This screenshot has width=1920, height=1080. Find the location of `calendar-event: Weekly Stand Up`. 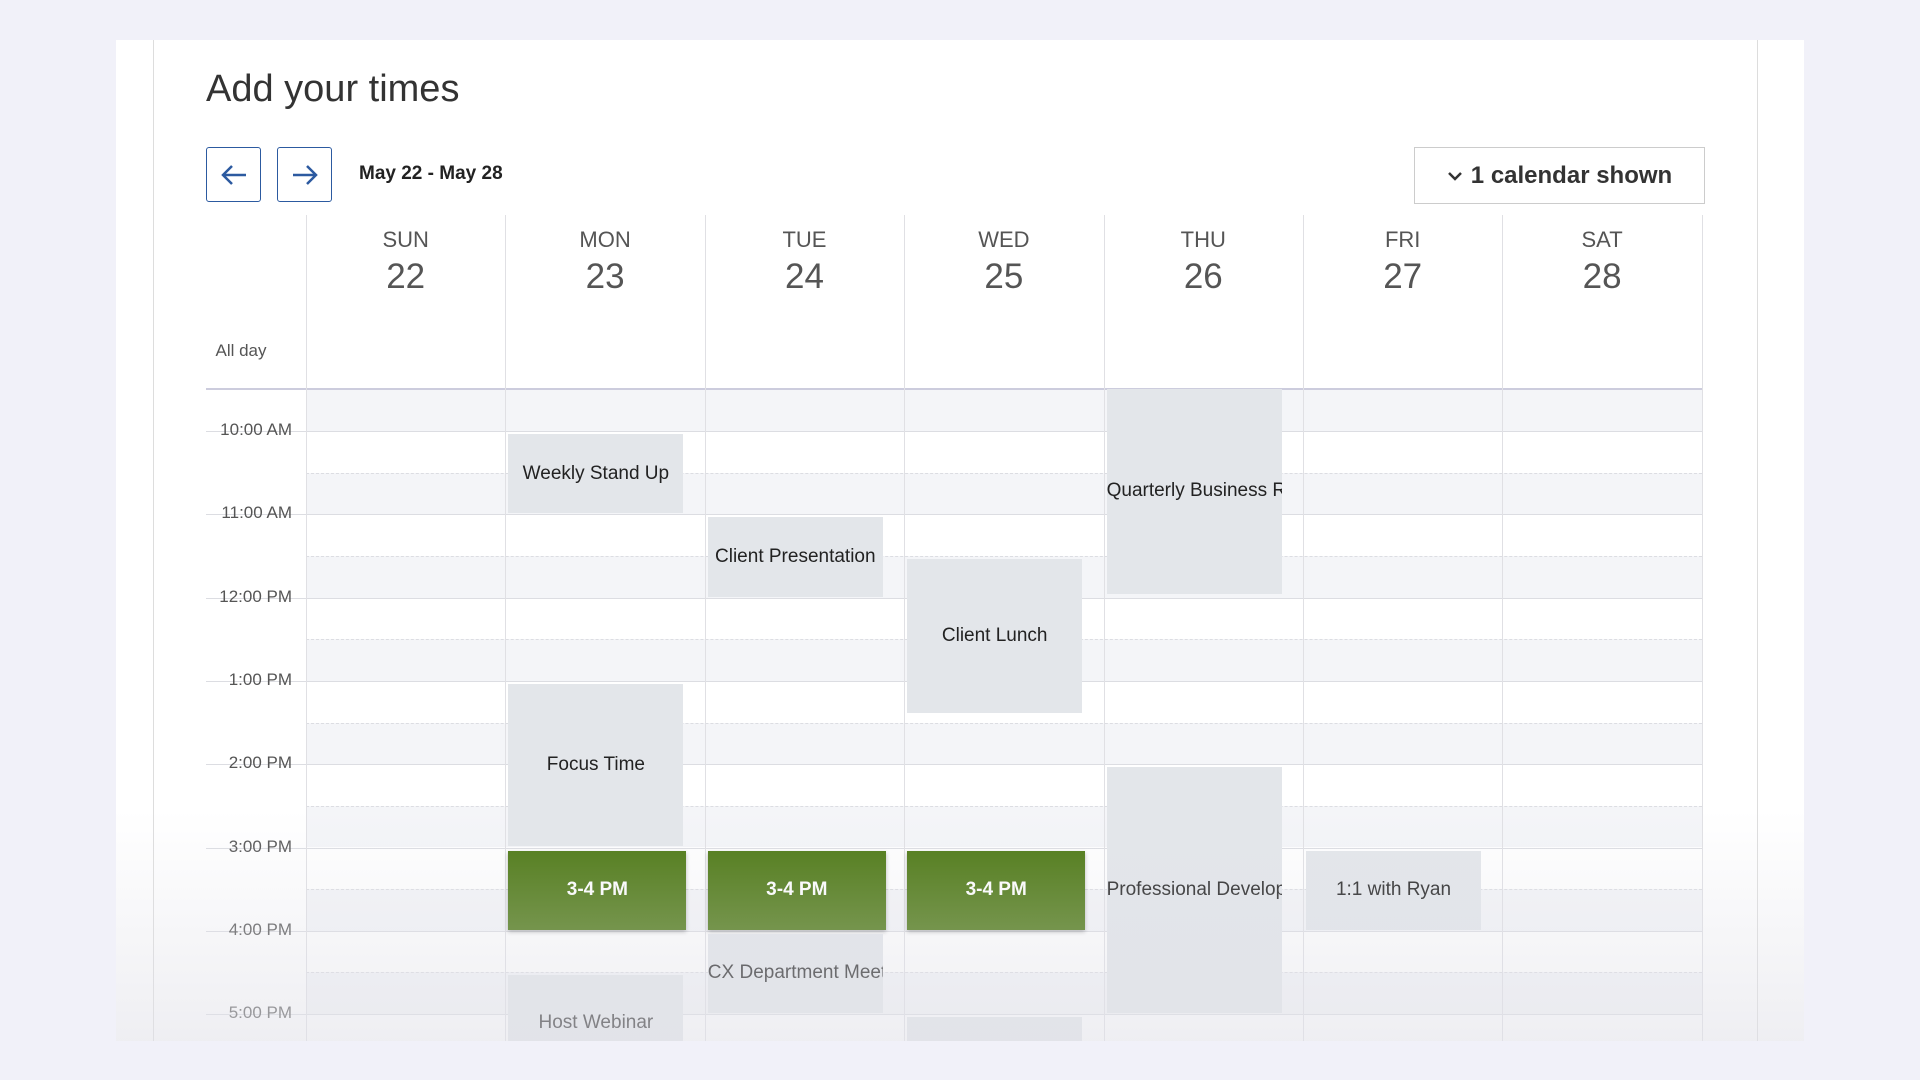

calendar-event: Weekly Stand Up is located at coordinates (596, 474).